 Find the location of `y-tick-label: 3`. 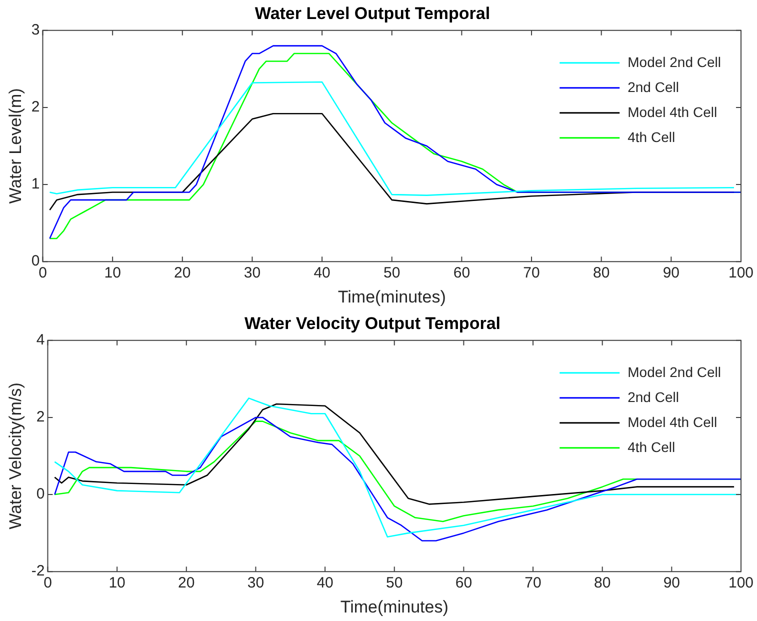

y-tick-label: 3 is located at coordinates (35, 30).